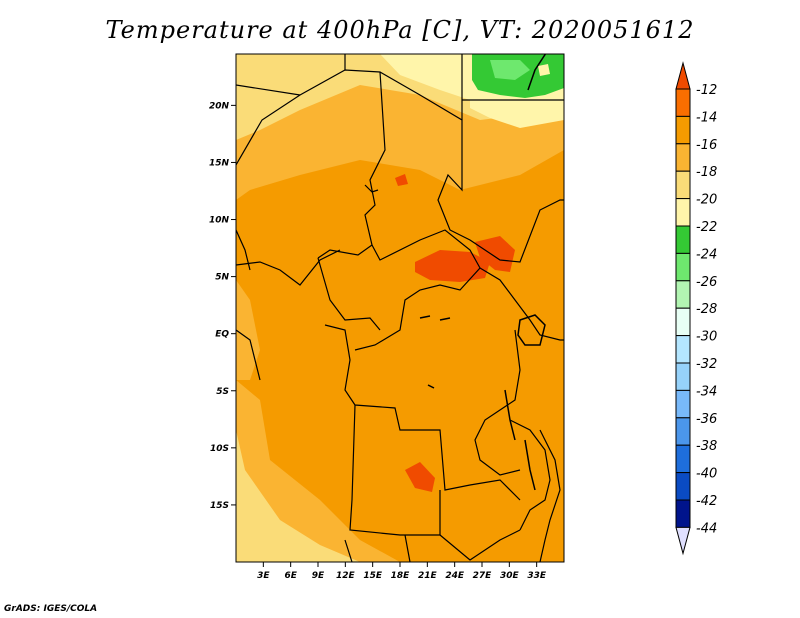 The image size is (800, 618). What do you see at coordinates (222, 335) in the screenshot?
I see `lat-tick-label: EQ` at bounding box center [222, 335].